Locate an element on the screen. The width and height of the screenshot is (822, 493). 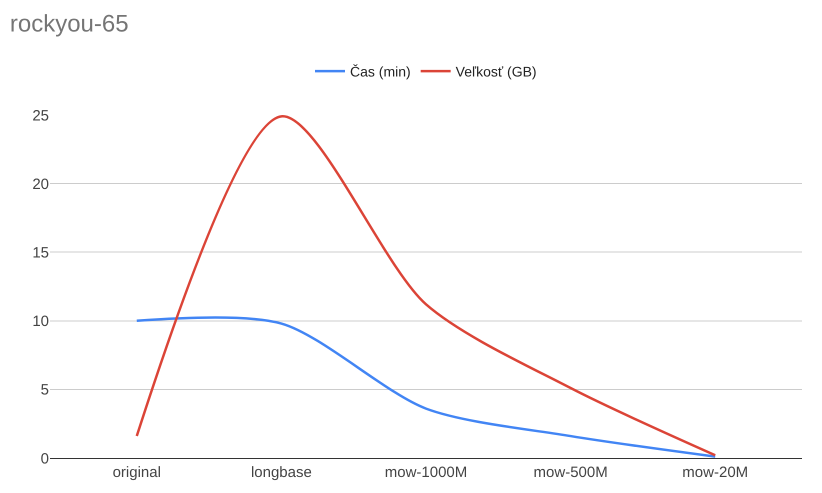
y-tick-label: 20 is located at coordinates (40, 184).